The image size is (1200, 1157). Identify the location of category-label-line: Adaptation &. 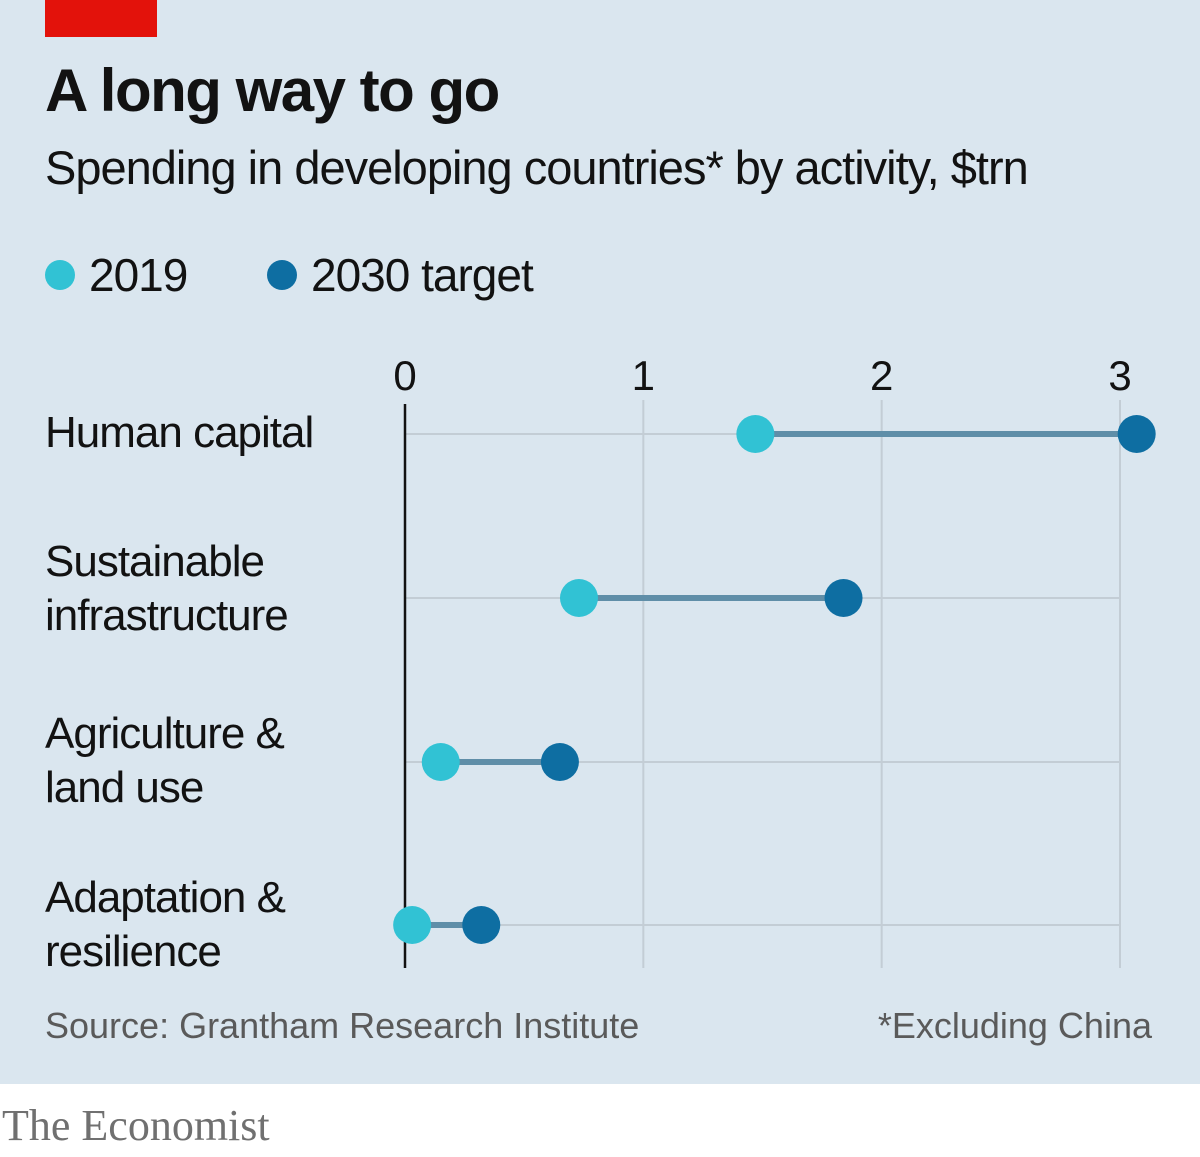
(165, 897).